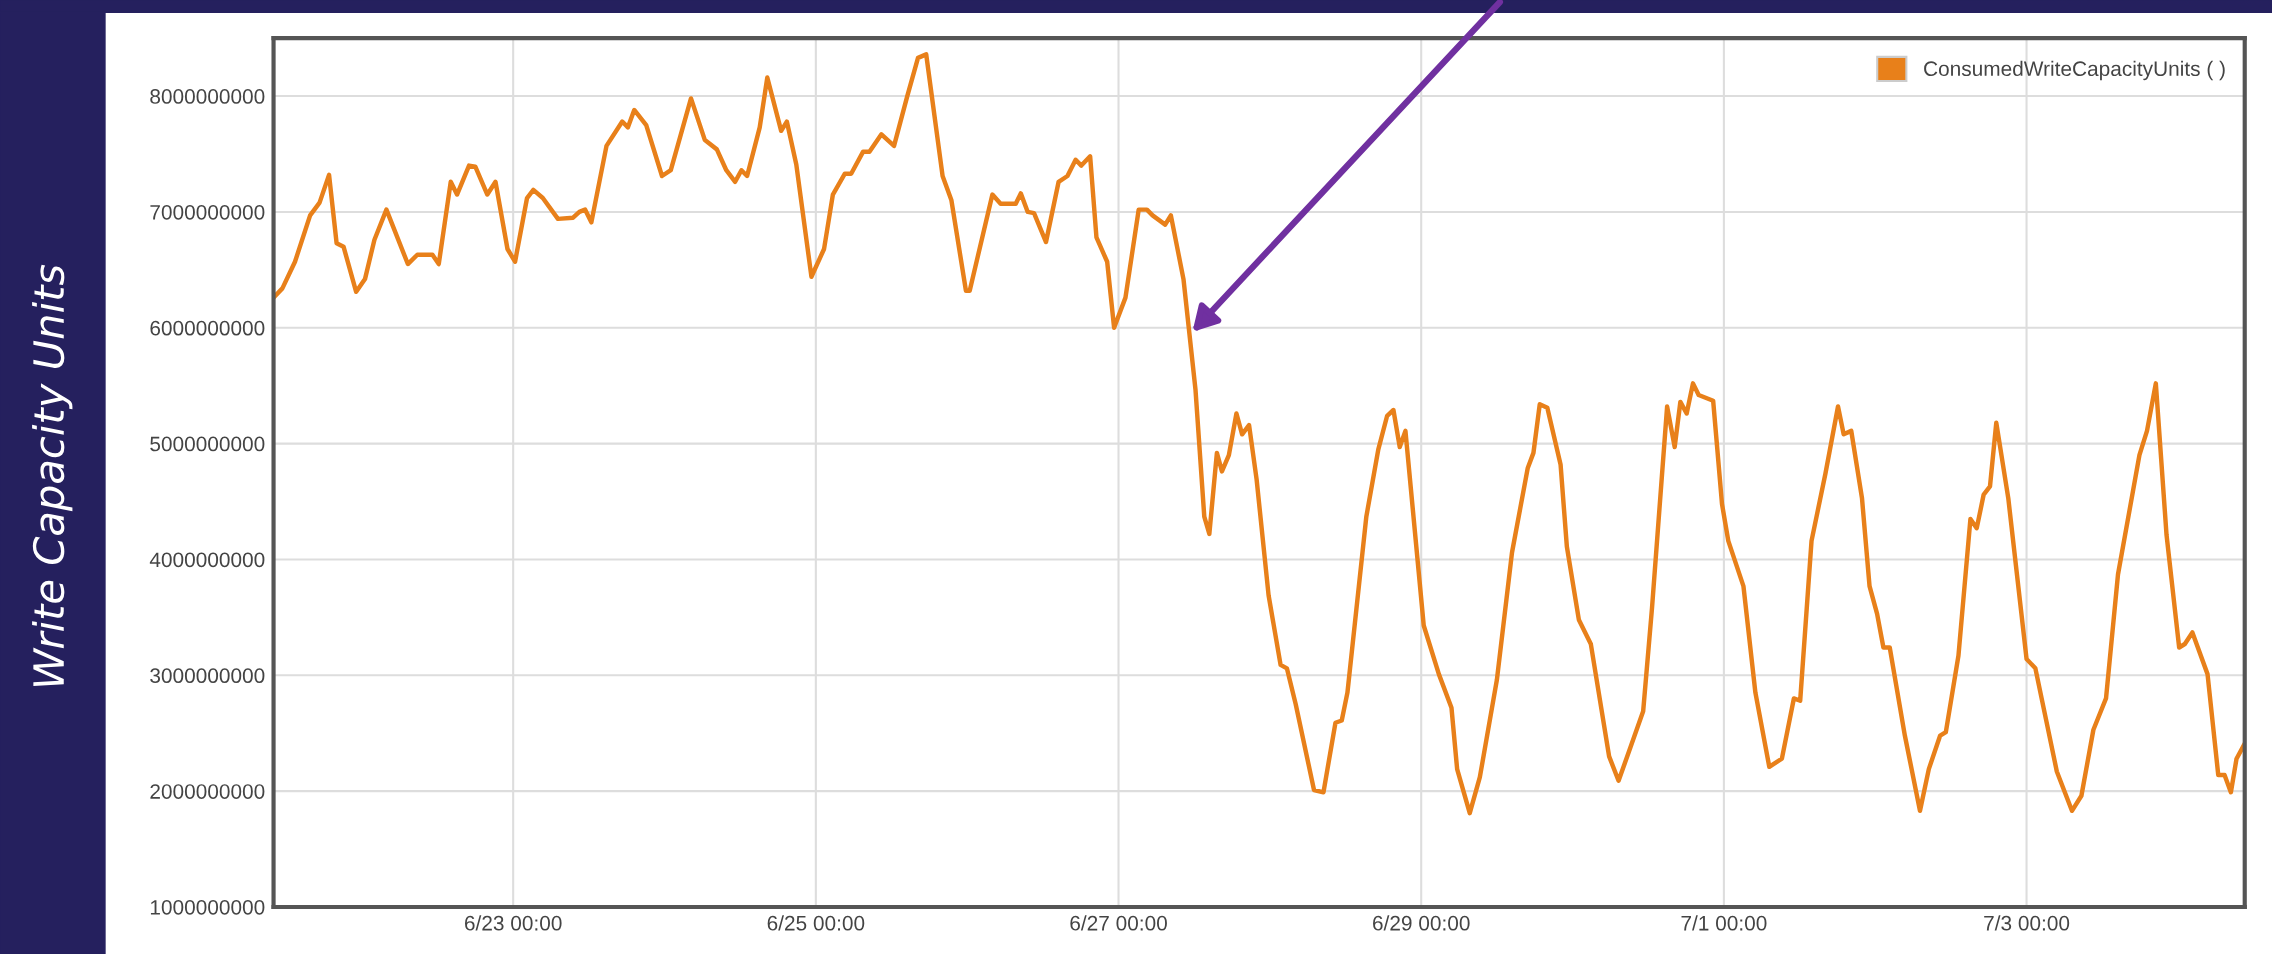  Describe the element at coordinates (207, 212) in the screenshot. I see `y-tick-label: 7000000000` at that location.